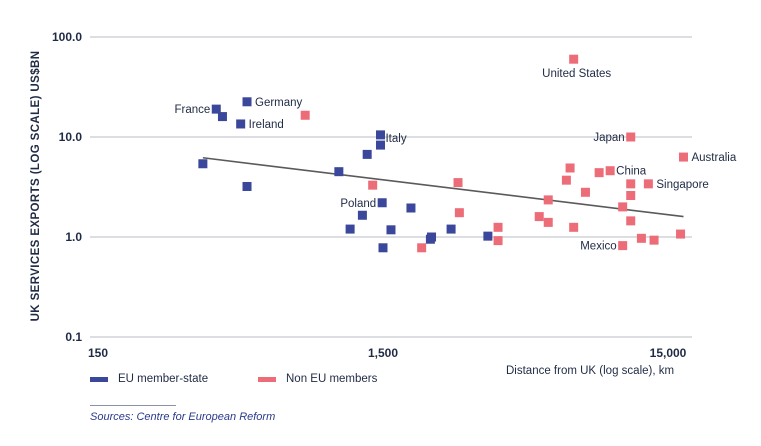  I want to click on point-label: Poland, so click(358, 204).